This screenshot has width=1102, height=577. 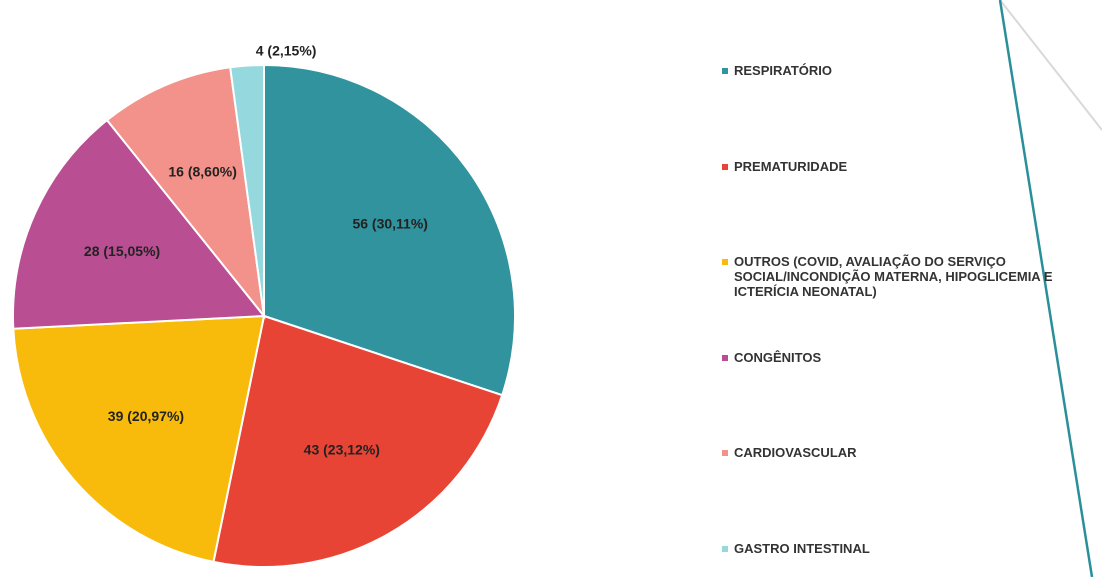 I want to click on legend-item: CONGÊNITOS, so click(x=908, y=357).